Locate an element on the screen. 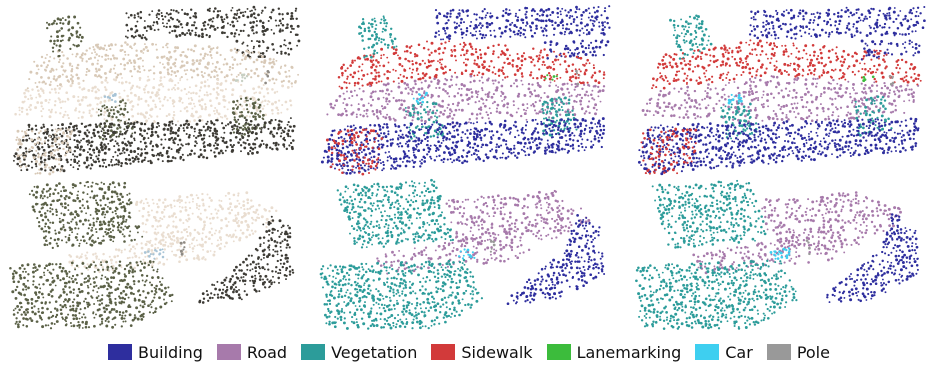 This screenshot has height=365, width=938. legend-swatch-sidewalk is located at coordinates (443, 352).